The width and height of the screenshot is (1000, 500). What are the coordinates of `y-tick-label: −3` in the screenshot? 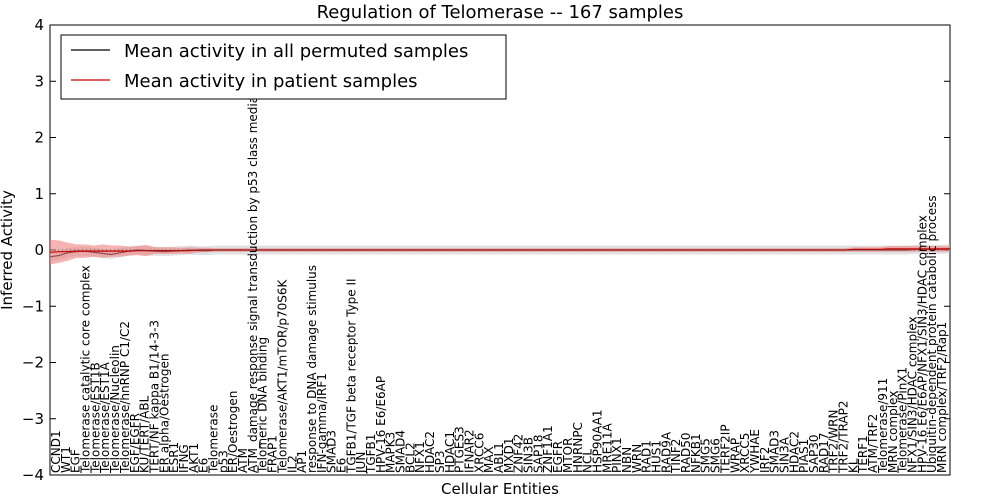 It's located at (33, 419).